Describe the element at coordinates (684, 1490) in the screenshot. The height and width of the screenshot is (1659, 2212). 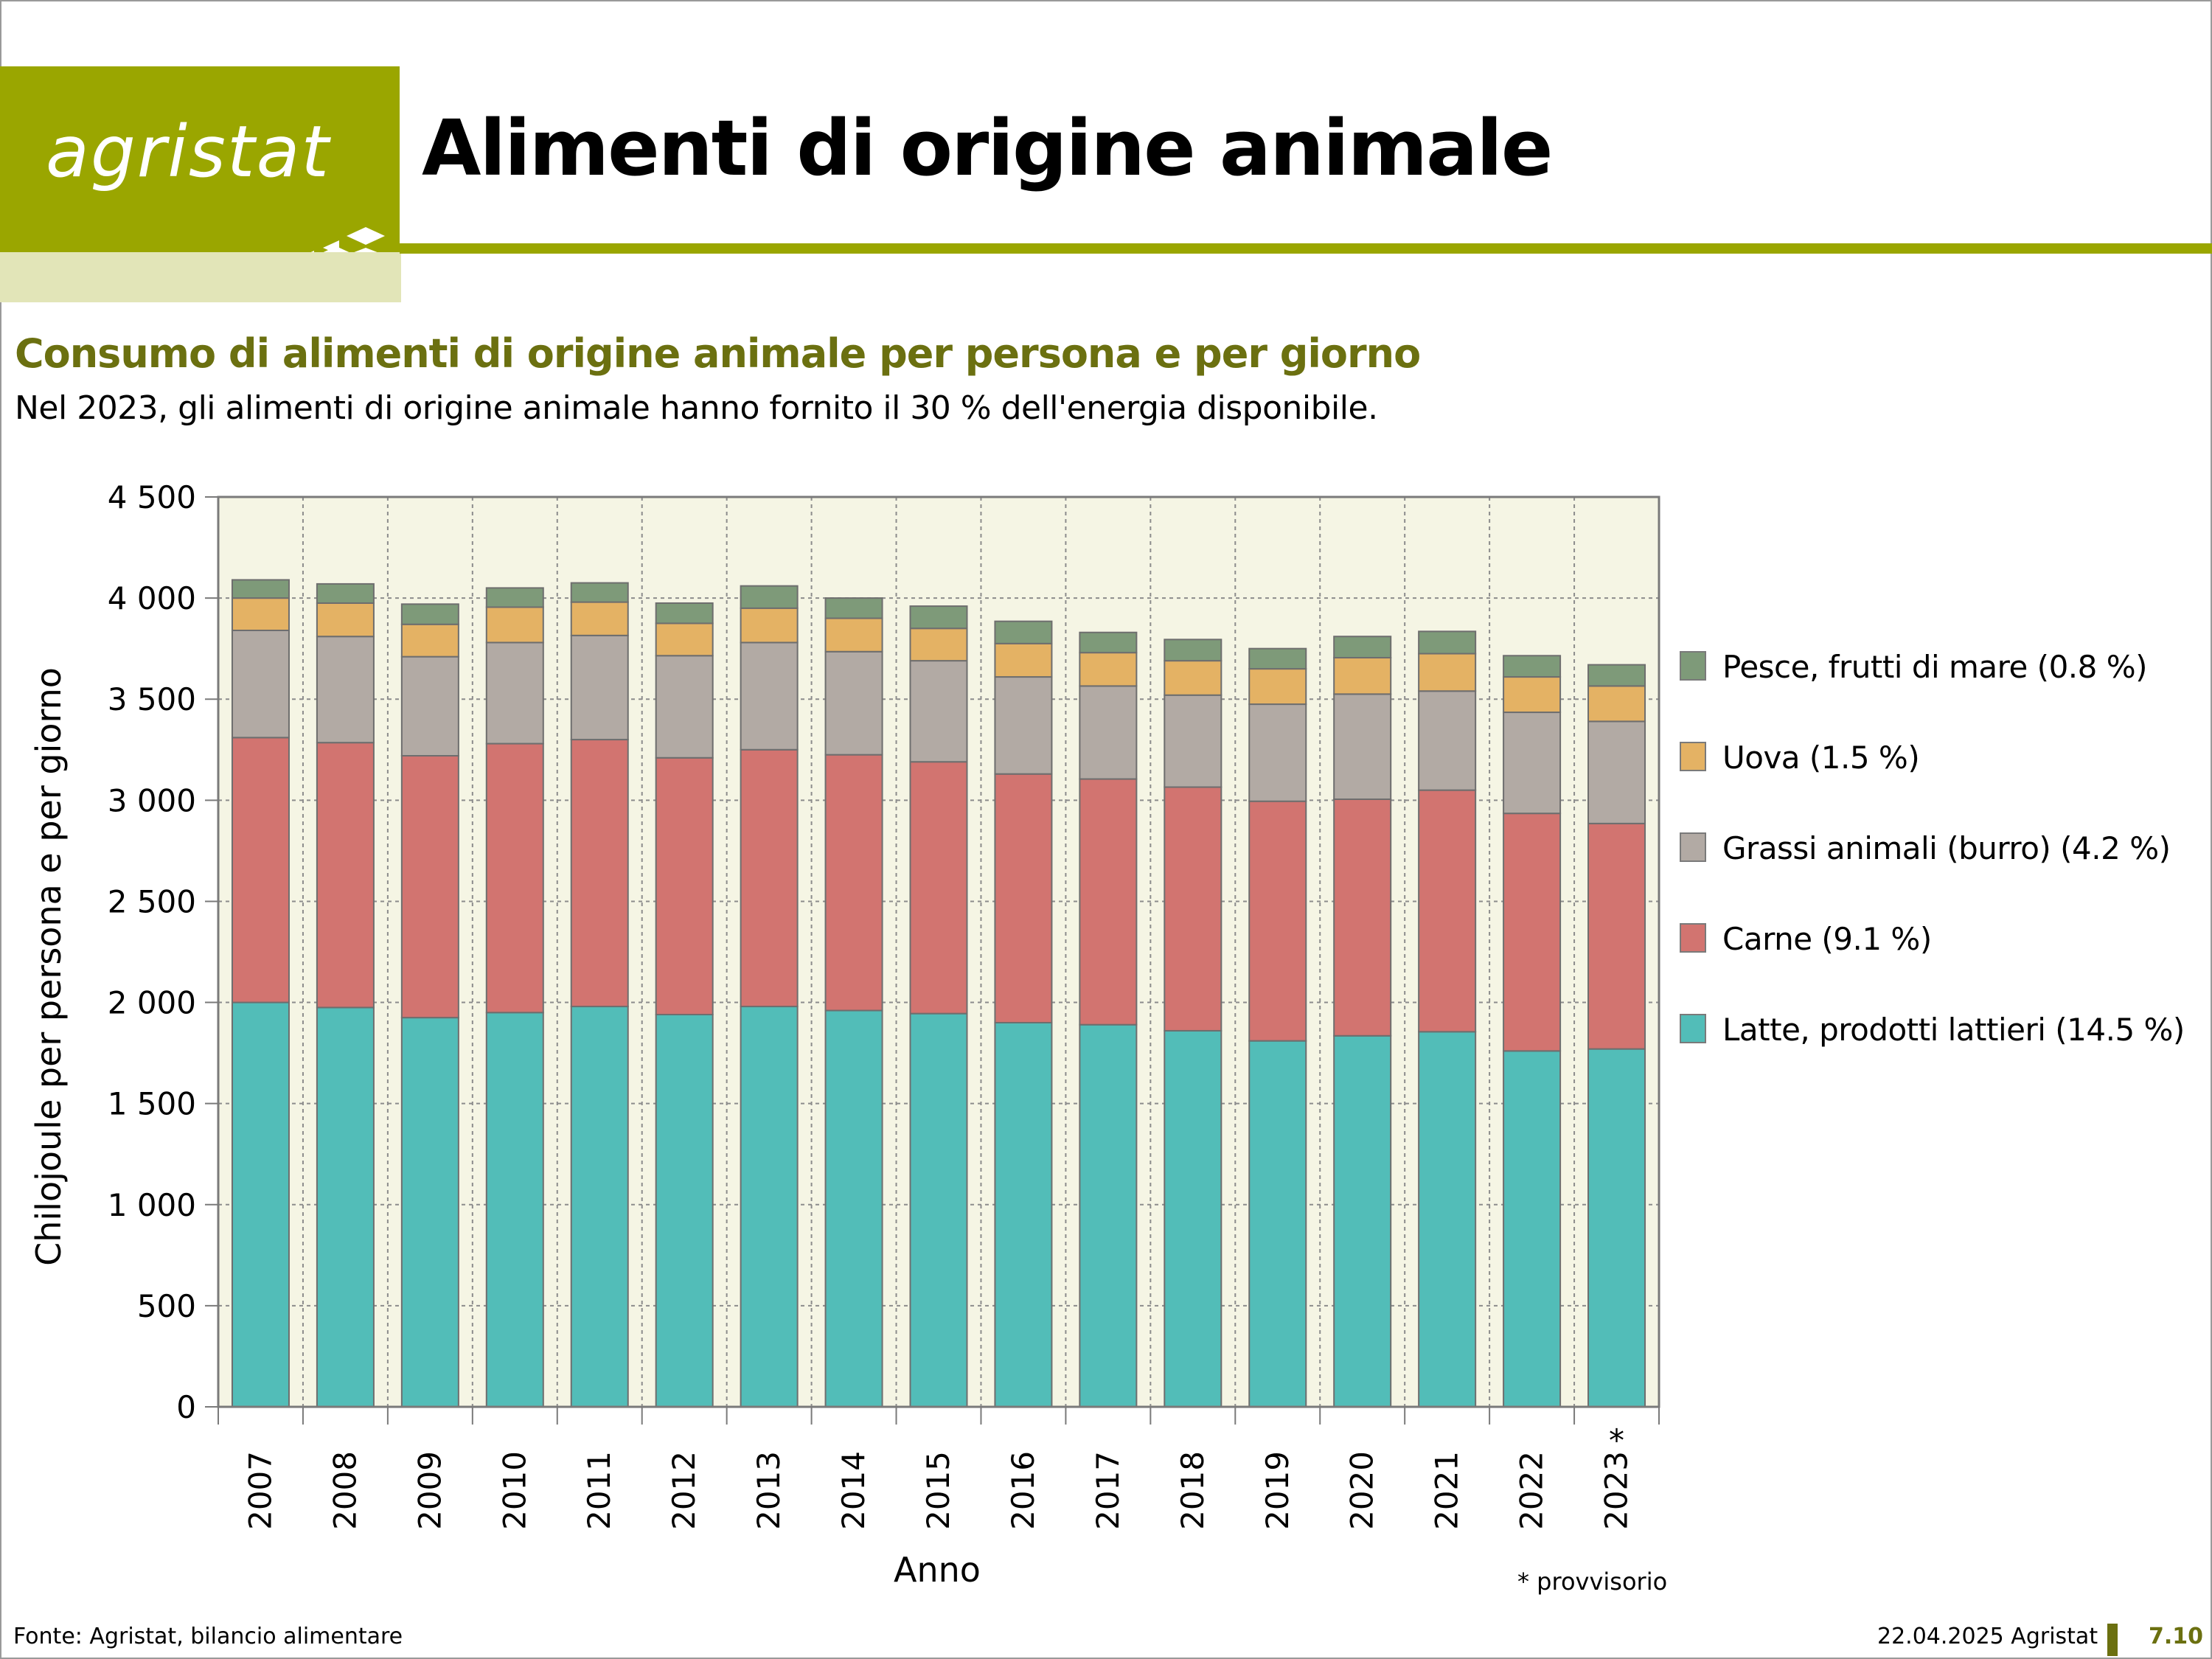
I see `x-tick-label: 2012` at that location.